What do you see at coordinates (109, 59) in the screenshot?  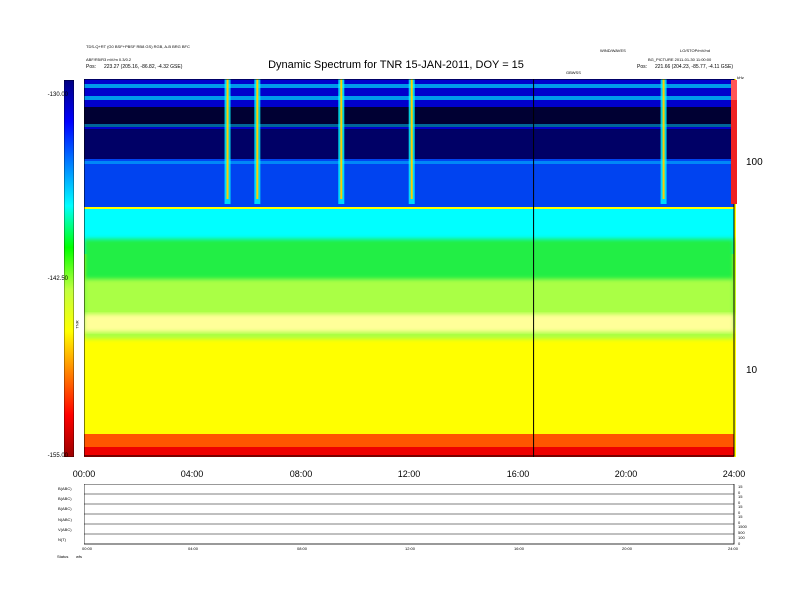 I see `header-left-line2: ABF/R5/R3 mV/m 0.3/0.2` at bounding box center [109, 59].